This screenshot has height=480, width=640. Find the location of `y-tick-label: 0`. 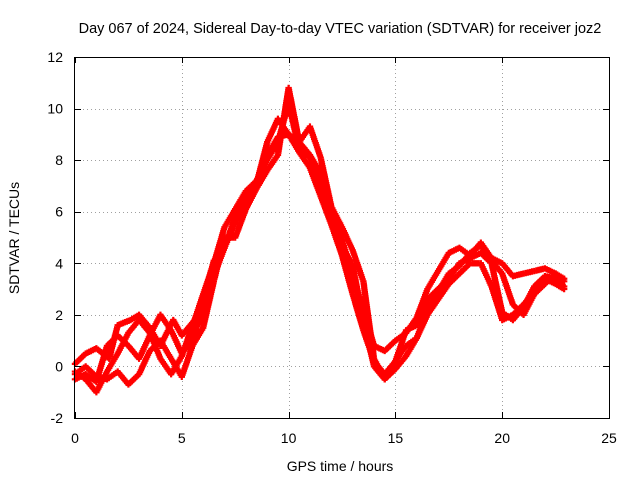

y-tick-label: 0 is located at coordinates (59, 366).